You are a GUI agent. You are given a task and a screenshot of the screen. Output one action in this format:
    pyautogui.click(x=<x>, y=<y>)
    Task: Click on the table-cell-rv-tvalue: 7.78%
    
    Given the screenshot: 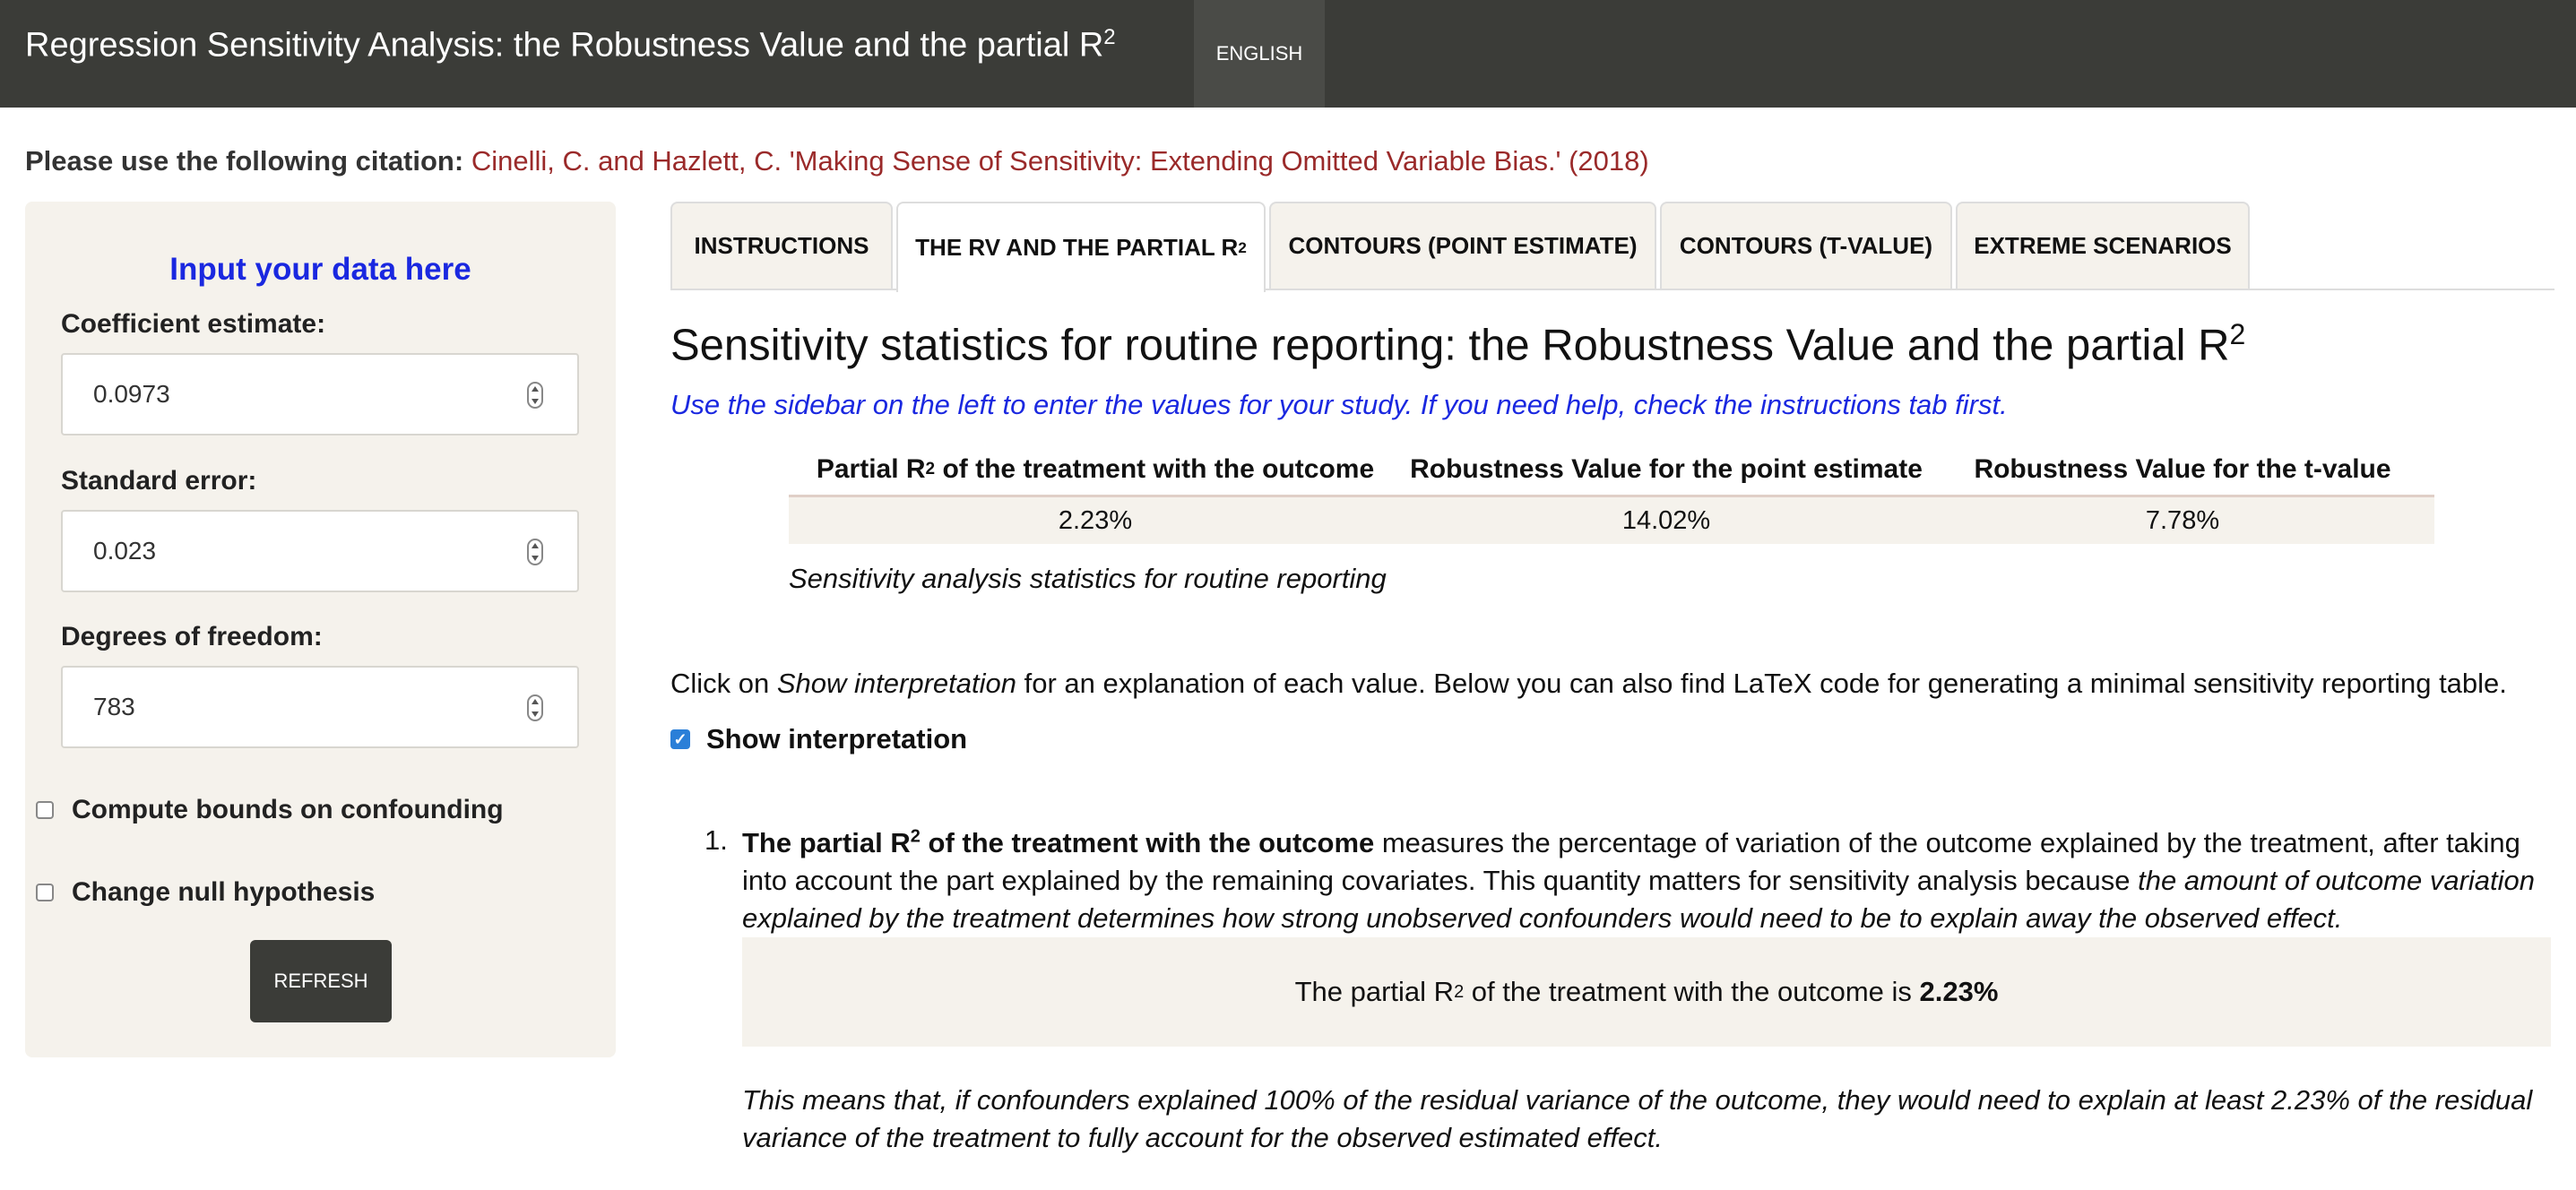 What is the action you would take?
    pyautogui.click(x=2182, y=520)
    